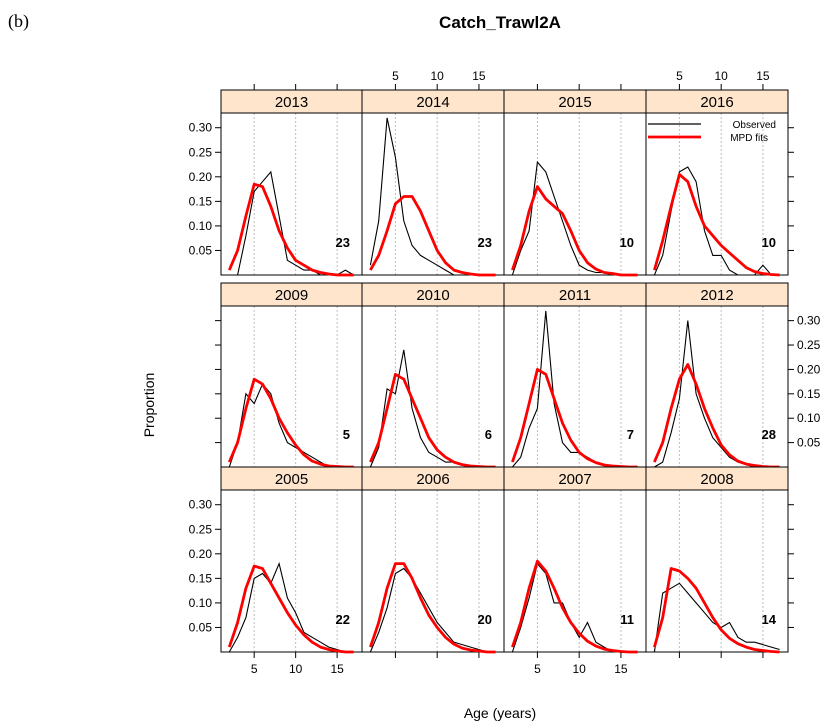  I want to click on legend-observed-label: Observed, so click(754, 125).